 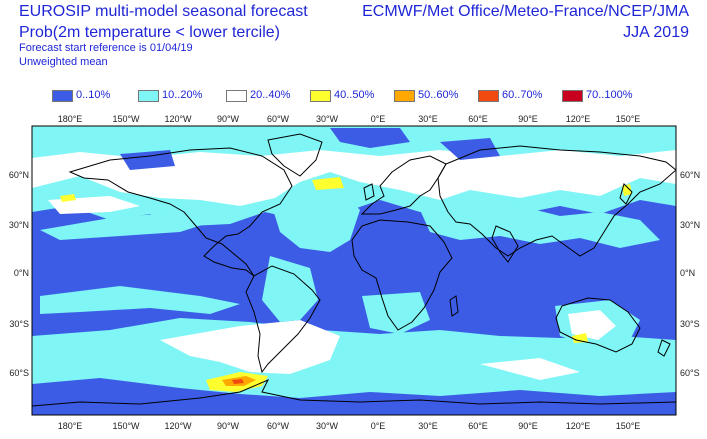 I want to click on forecast-reference: Forecast start reference is 01/04/19, so click(x=106, y=48).